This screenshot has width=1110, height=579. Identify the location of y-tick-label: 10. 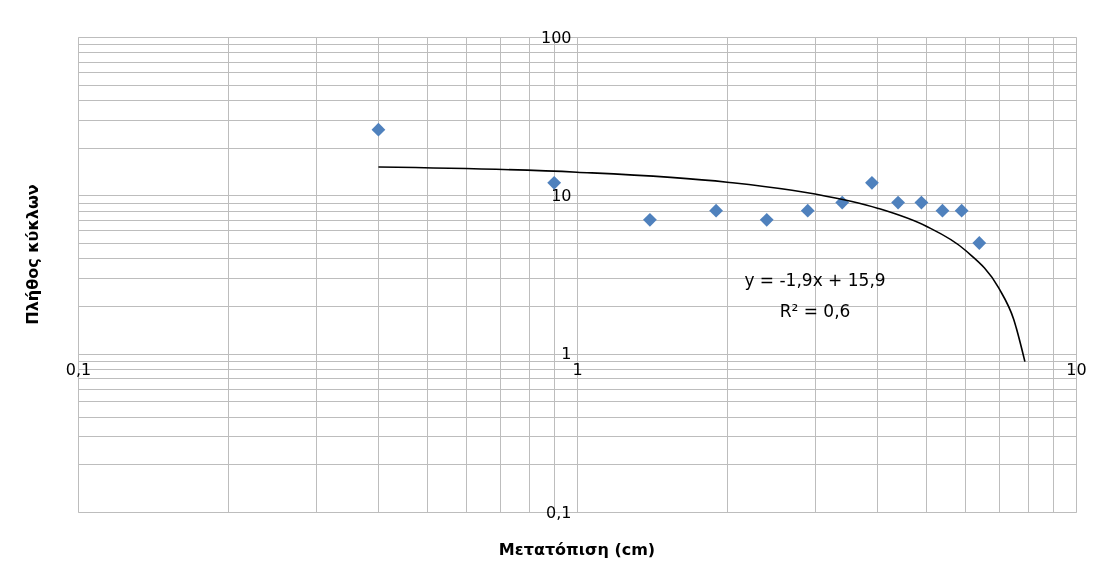
(561, 195).